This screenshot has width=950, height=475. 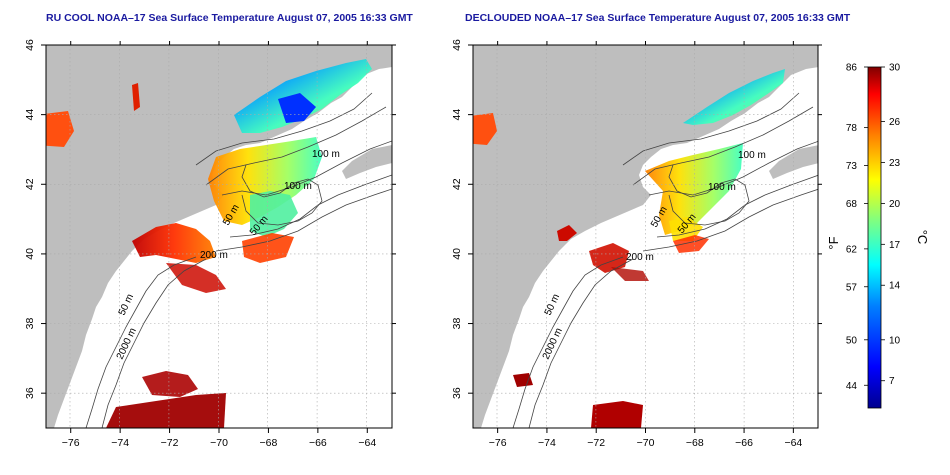 What do you see at coordinates (852, 386) in the screenshot?
I see `fahrenheit-tick-label: 44` at bounding box center [852, 386].